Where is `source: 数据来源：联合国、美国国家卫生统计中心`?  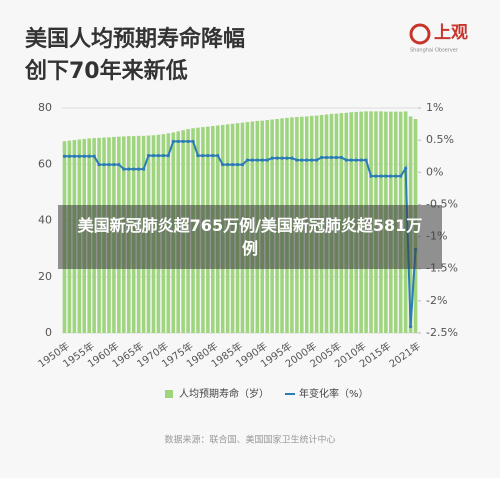
source: 数据来源：联合国、美国国家卫生统计中心 is located at coordinates (249, 440).